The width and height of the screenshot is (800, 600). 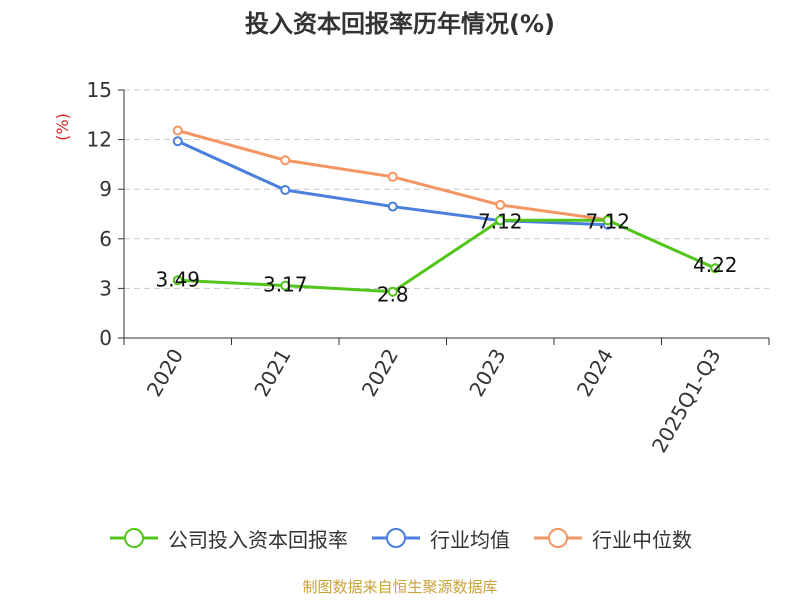 What do you see at coordinates (380, 373) in the screenshot?
I see `x-tick-label: 2022` at bounding box center [380, 373].